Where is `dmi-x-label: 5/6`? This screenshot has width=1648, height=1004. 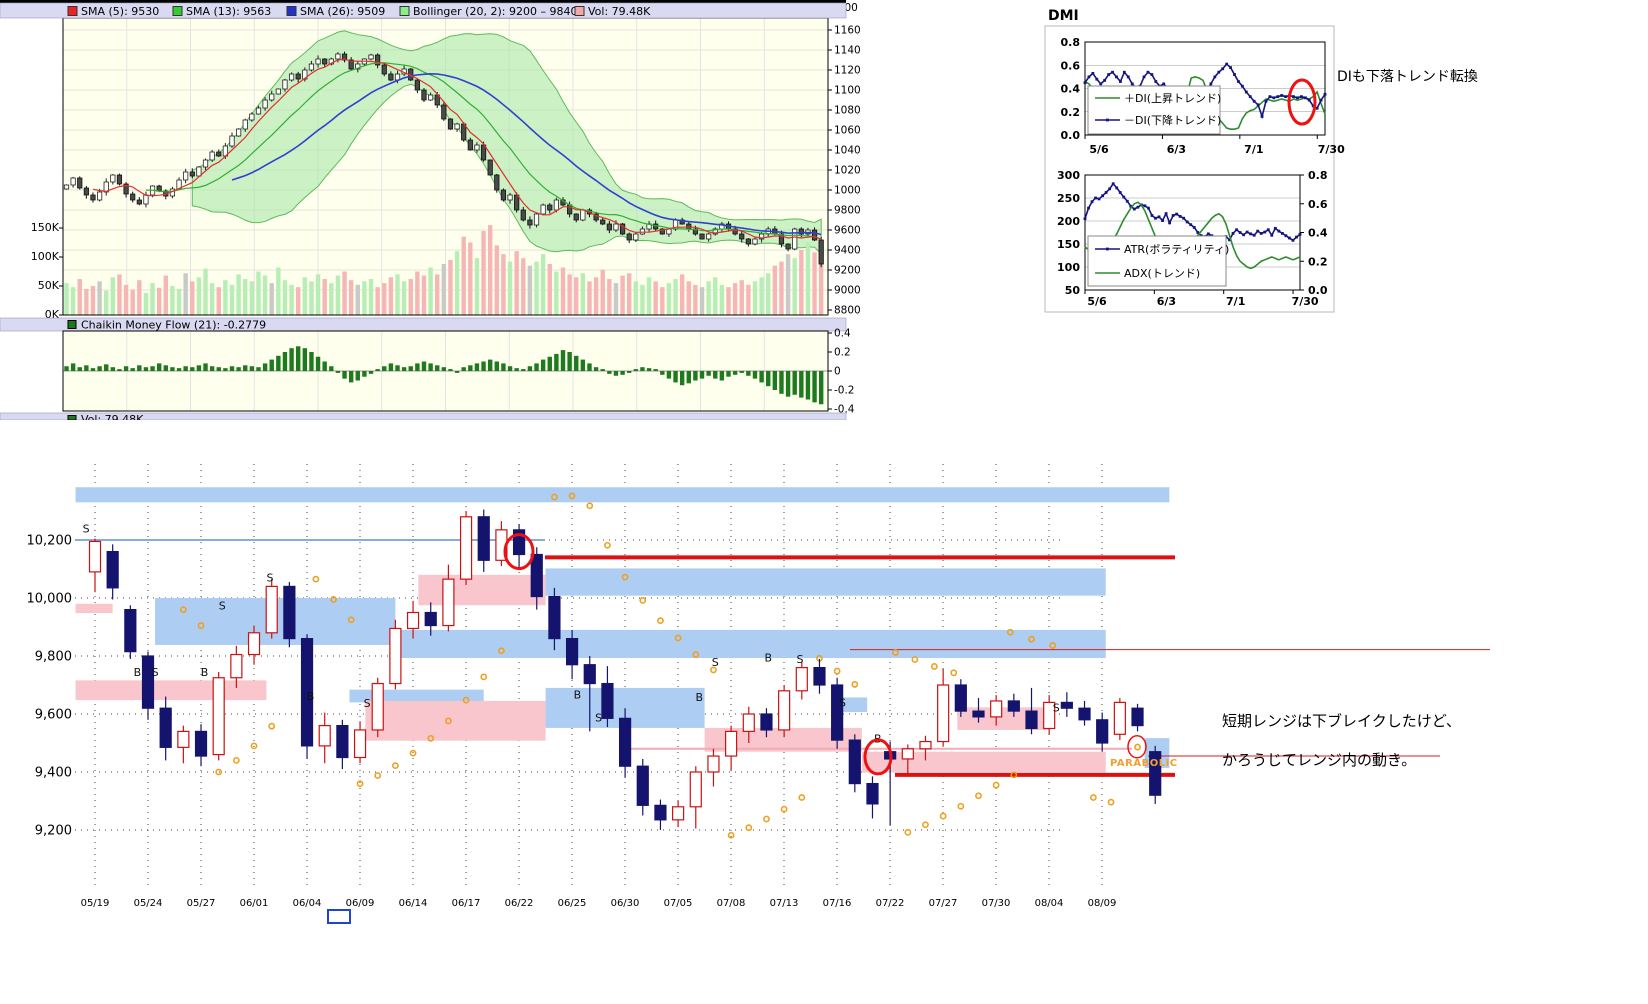
dmi-x-label: 5/6 is located at coordinates (1099, 149).